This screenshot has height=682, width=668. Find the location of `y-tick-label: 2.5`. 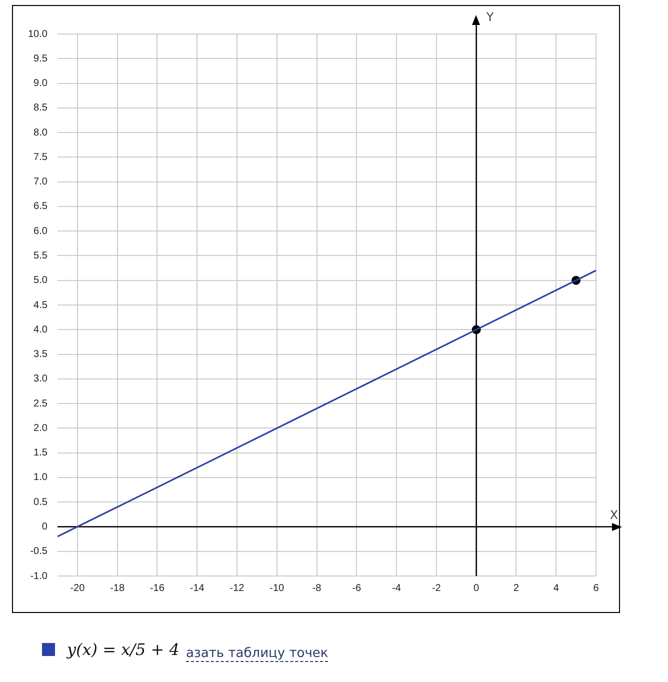

y-tick-label: 2.5 is located at coordinates (41, 404).